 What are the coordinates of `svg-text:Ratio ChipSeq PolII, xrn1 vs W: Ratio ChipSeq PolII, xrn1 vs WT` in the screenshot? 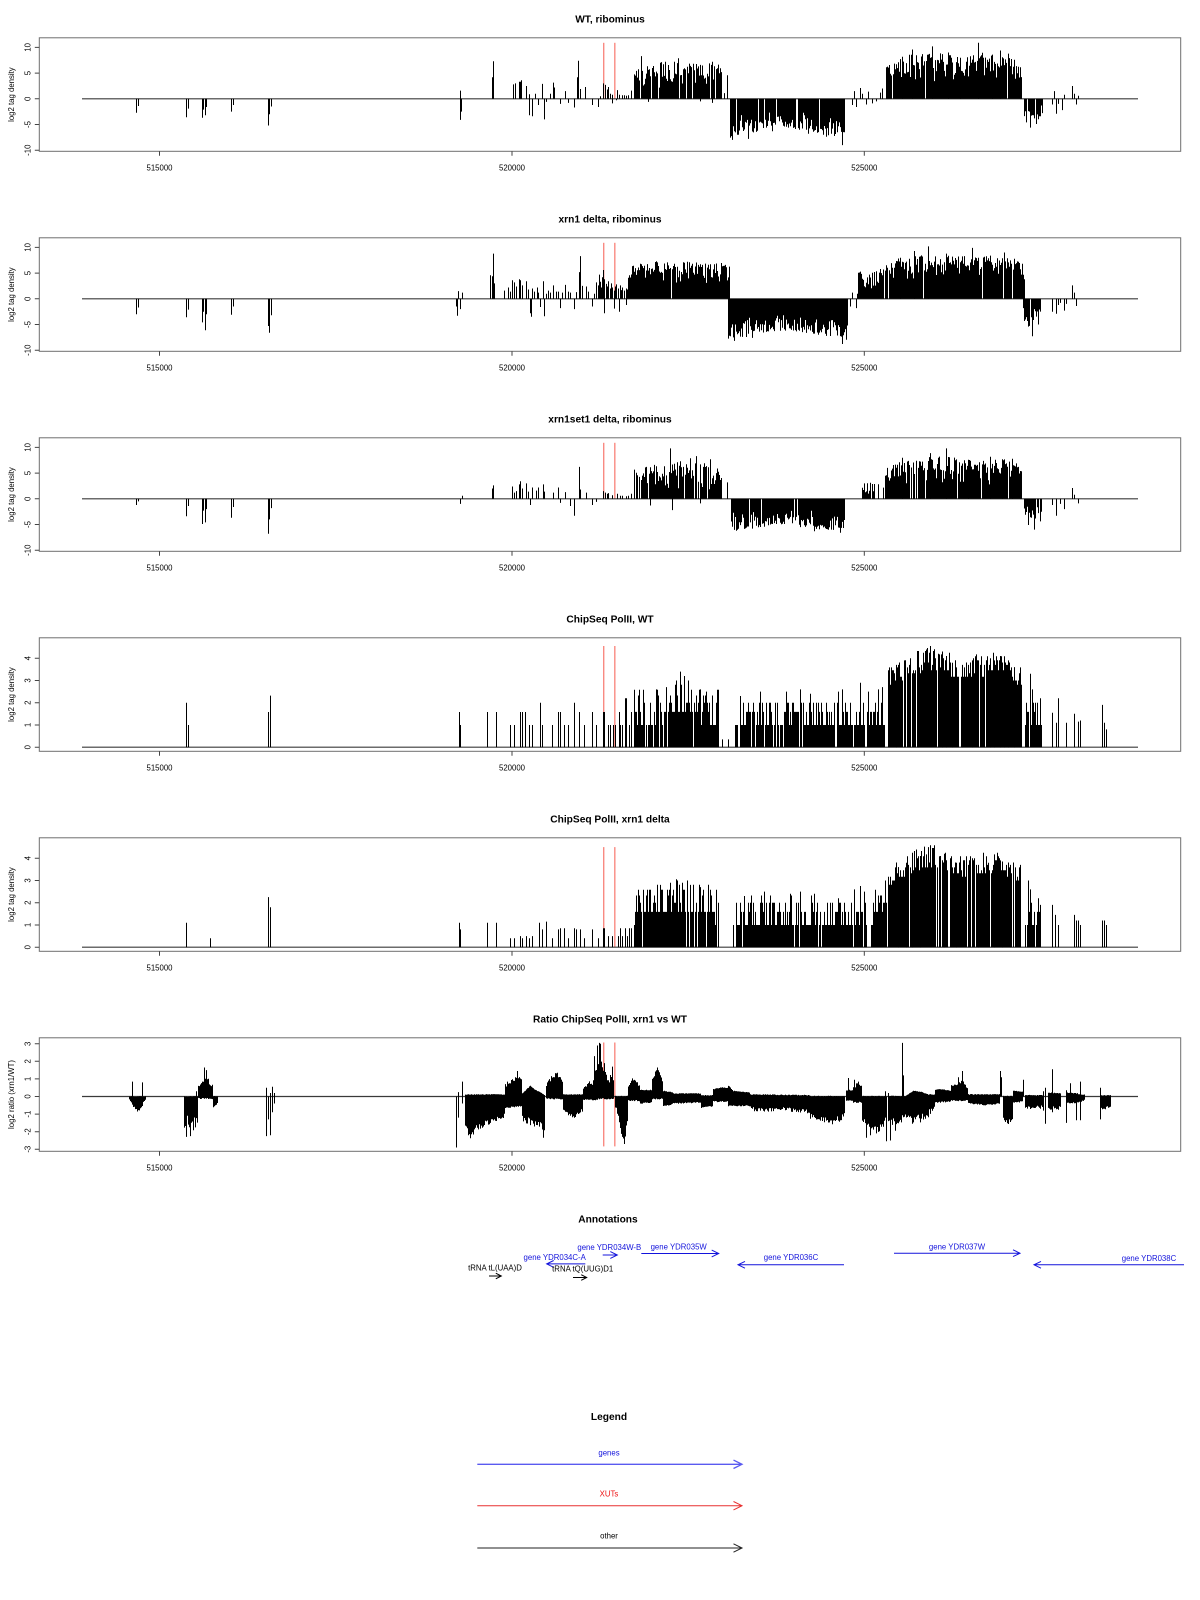 It's located at (610, 1019).